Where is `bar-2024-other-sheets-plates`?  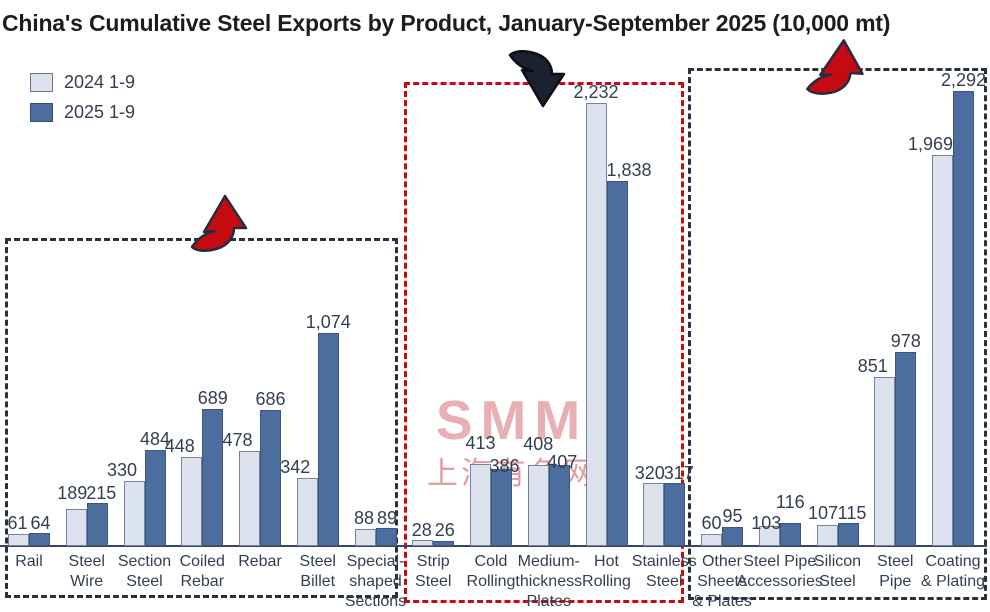 bar-2024-other-sheets-plates is located at coordinates (711, 540).